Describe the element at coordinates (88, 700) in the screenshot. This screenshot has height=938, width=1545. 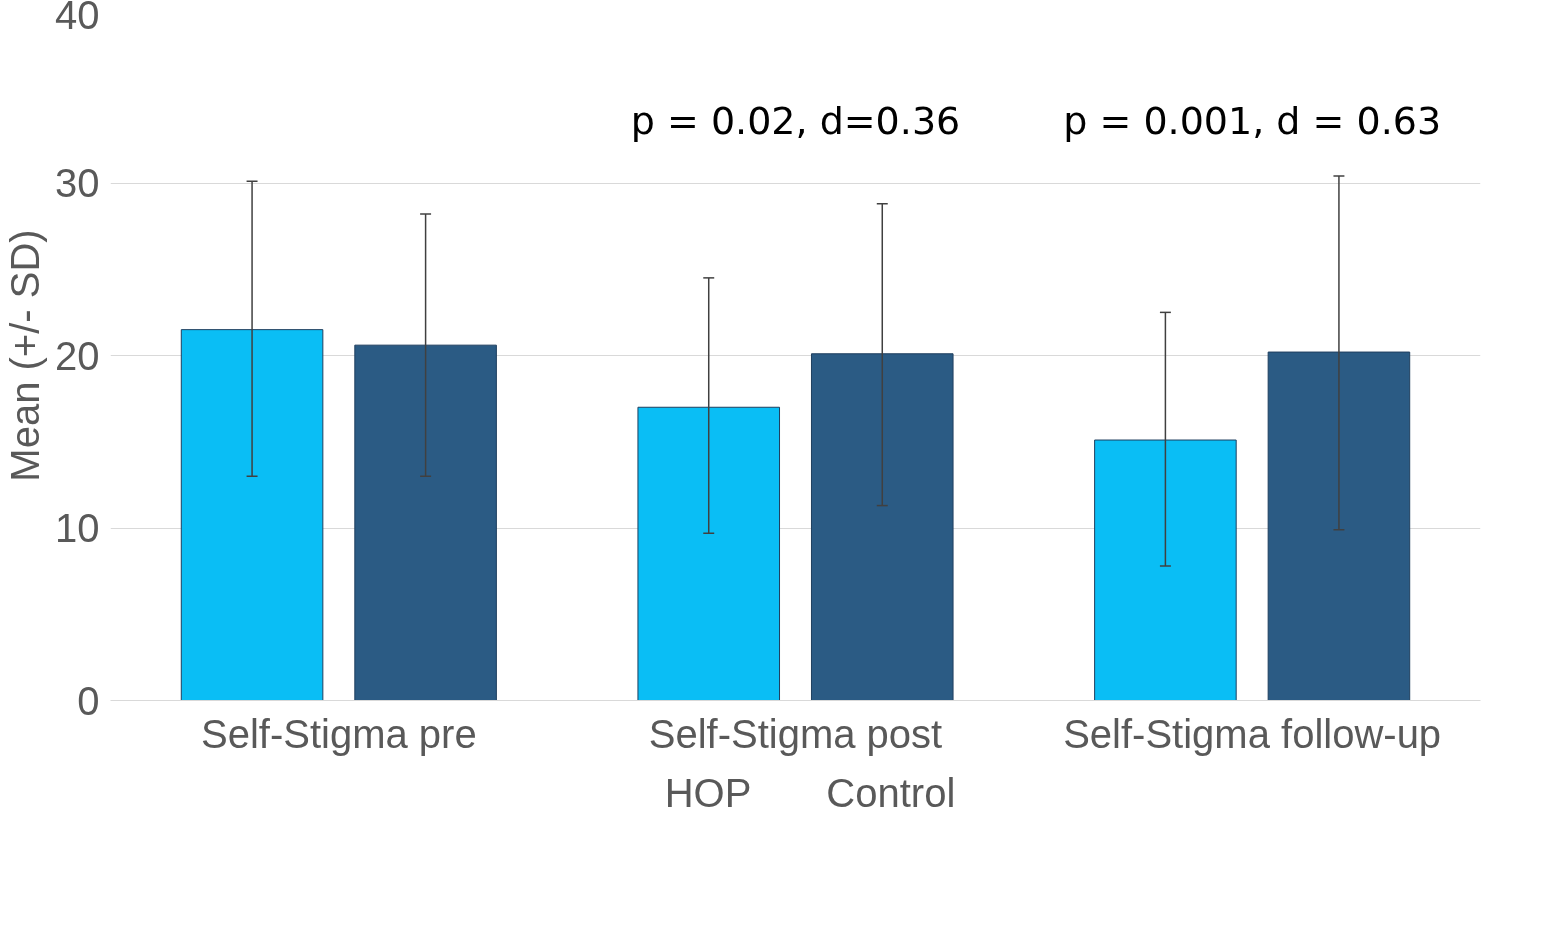
I see `y-tick-label: 0` at that location.